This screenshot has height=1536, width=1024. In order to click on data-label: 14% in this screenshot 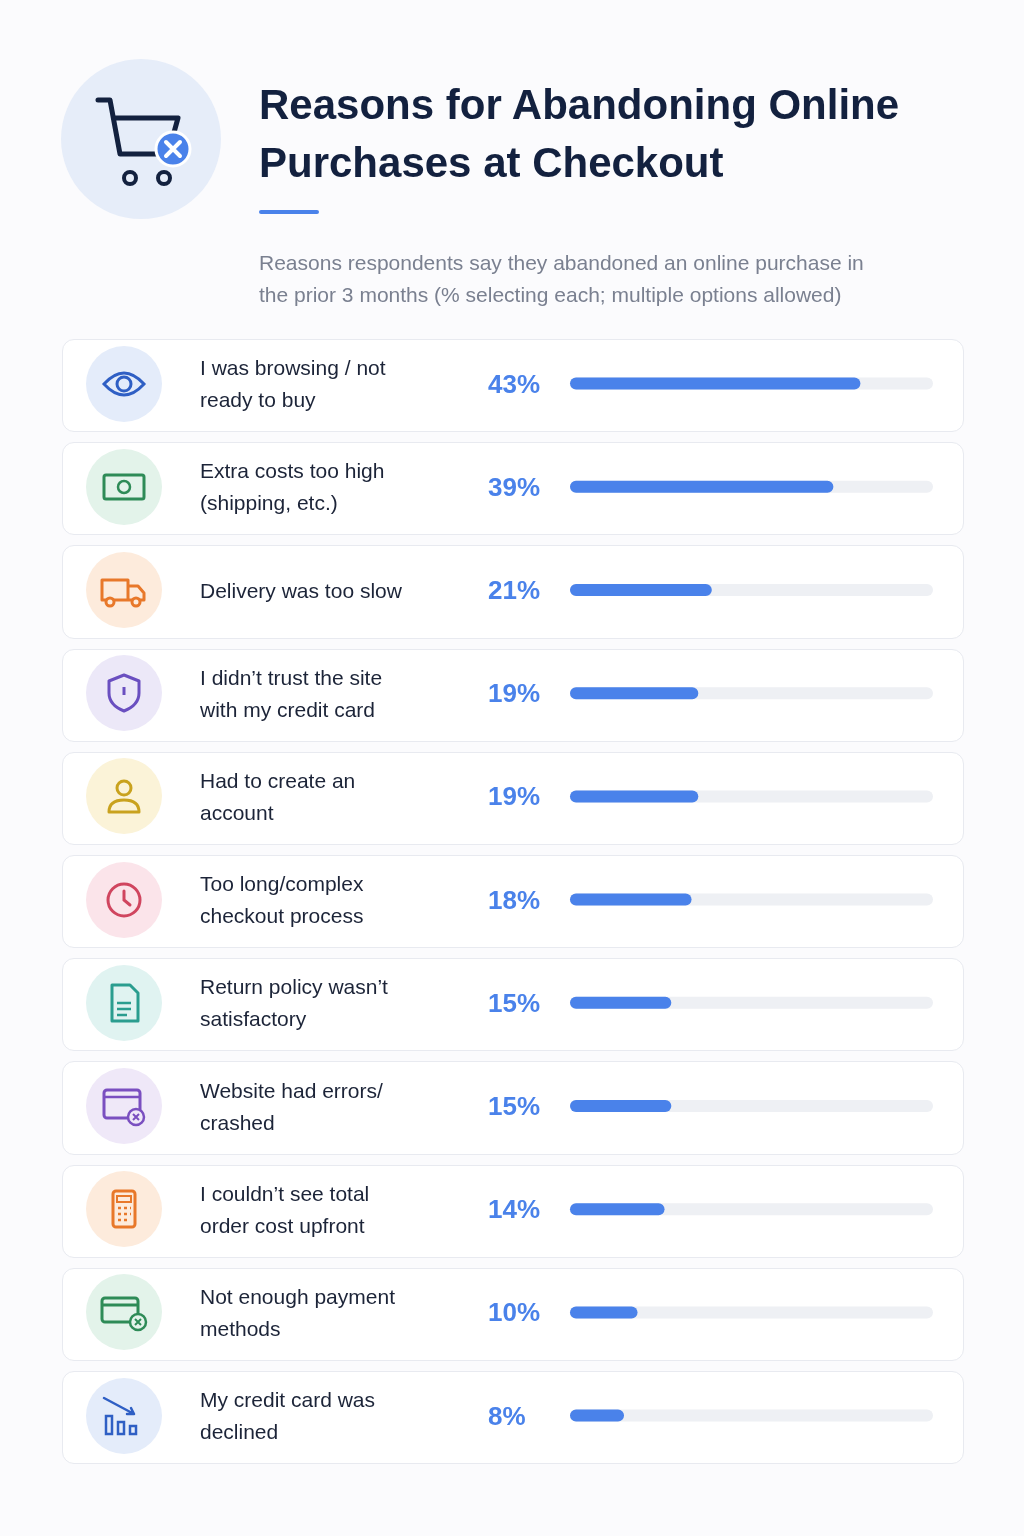, I will do `click(514, 1209)`.